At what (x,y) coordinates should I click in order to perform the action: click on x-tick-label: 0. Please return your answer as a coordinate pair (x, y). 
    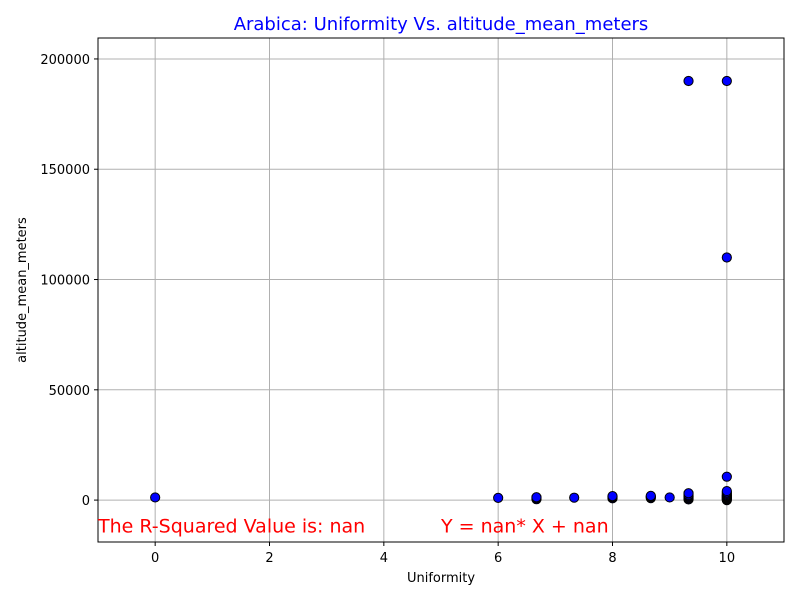
    Looking at the image, I should click on (155, 558).